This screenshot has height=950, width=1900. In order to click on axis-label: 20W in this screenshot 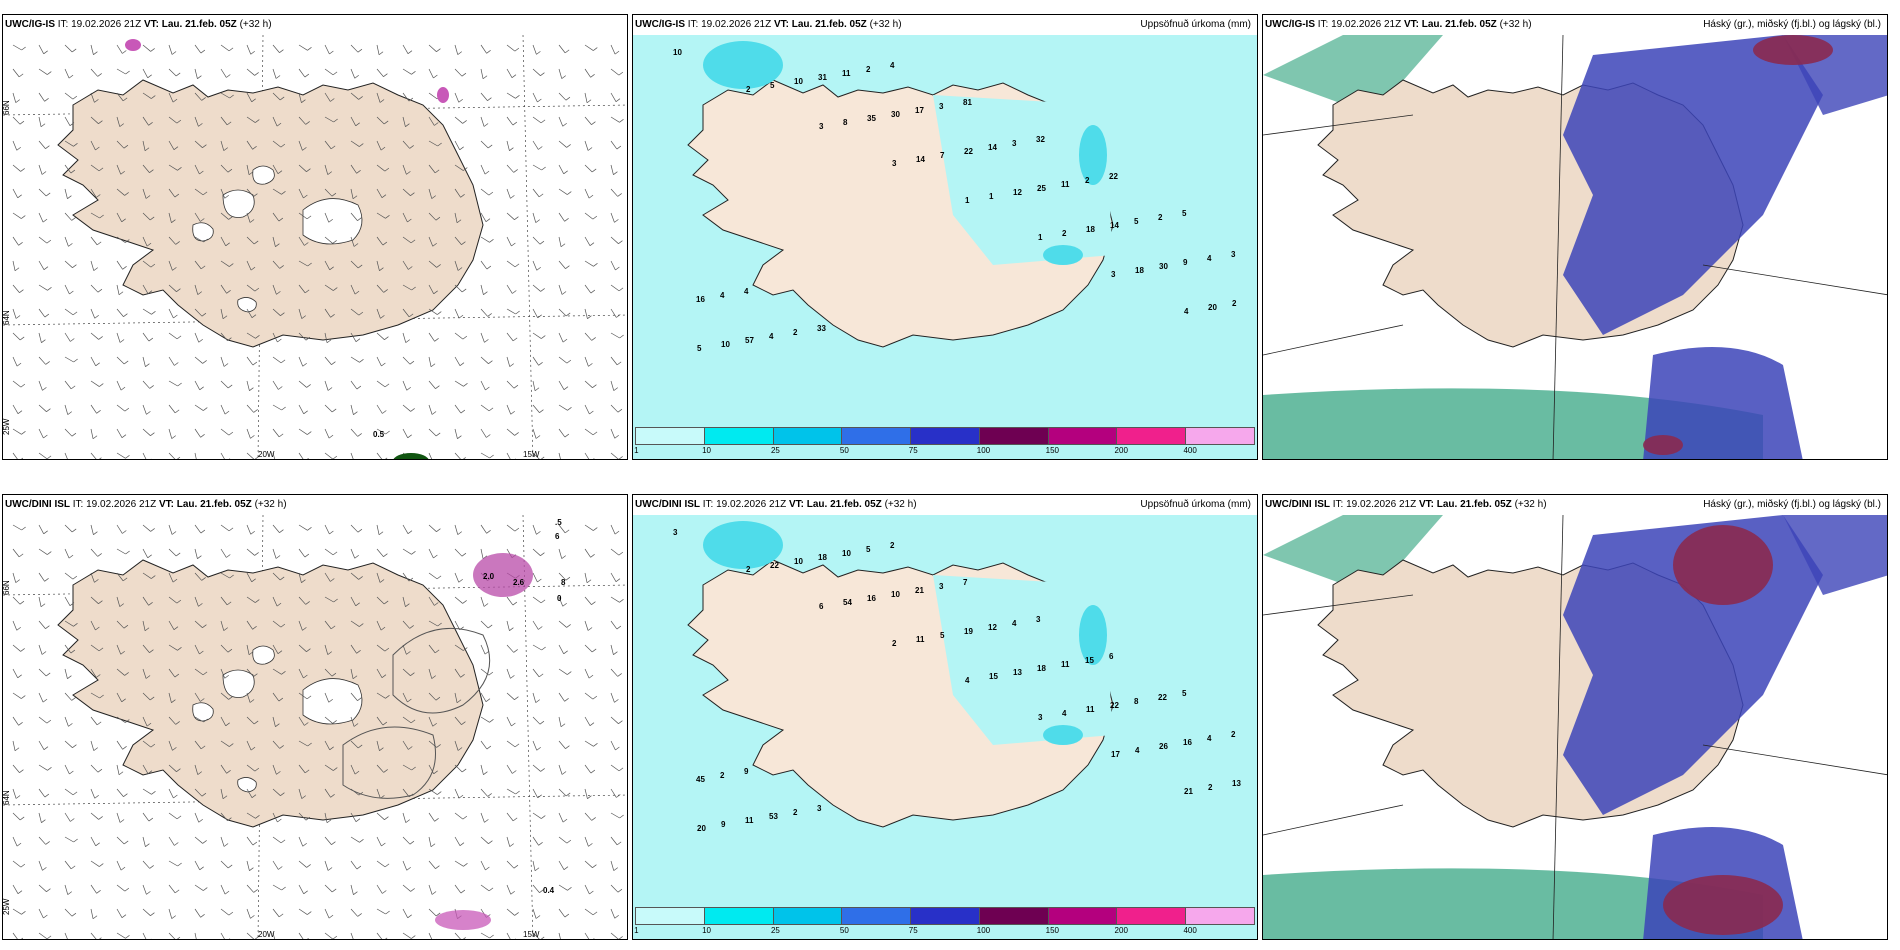, I will do `click(266, 934)`.